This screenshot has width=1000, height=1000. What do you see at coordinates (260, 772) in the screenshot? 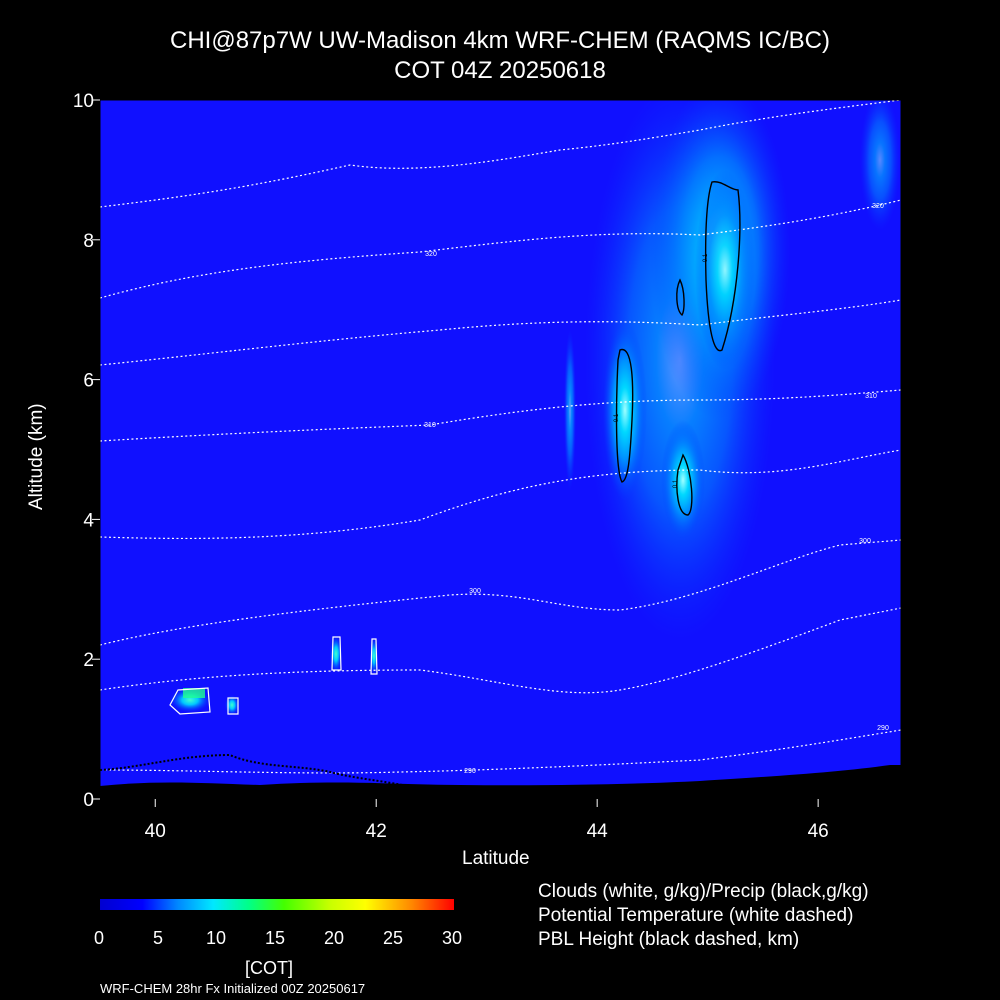
I see `pbl-height-line` at bounding box center [260, 772].